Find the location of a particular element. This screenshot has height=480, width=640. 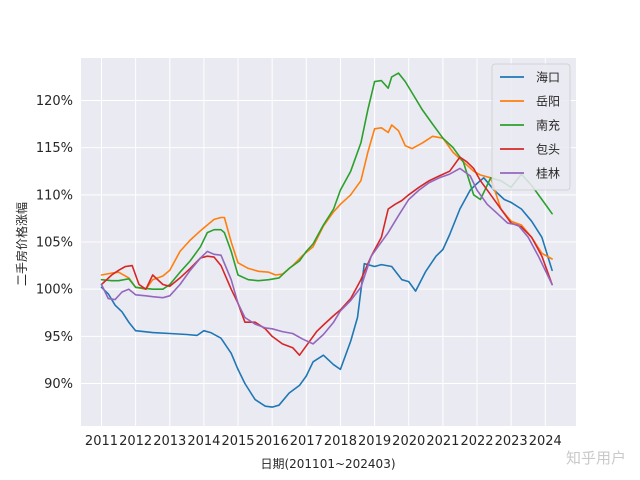

y-tick-labels: 90% 95% 100% 105% 110% 115% 120% is located at coordinates (54, 243).